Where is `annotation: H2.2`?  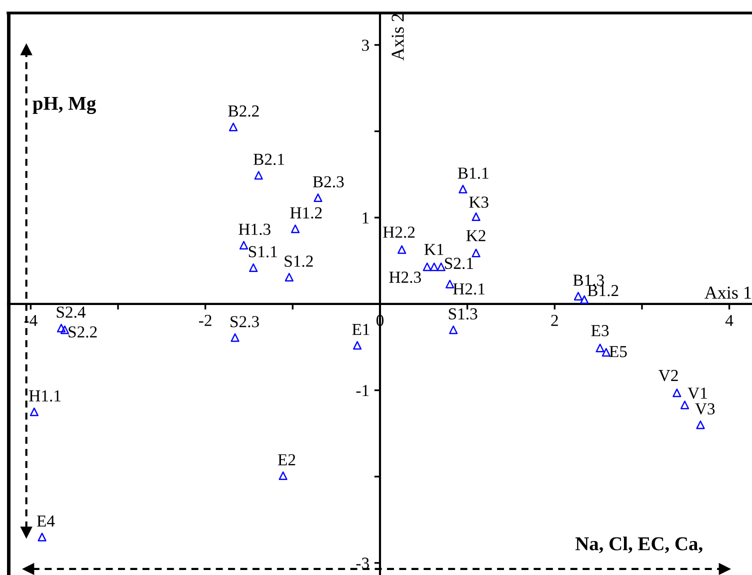
annotation: H2.2 is located at coordinates (399, 232).